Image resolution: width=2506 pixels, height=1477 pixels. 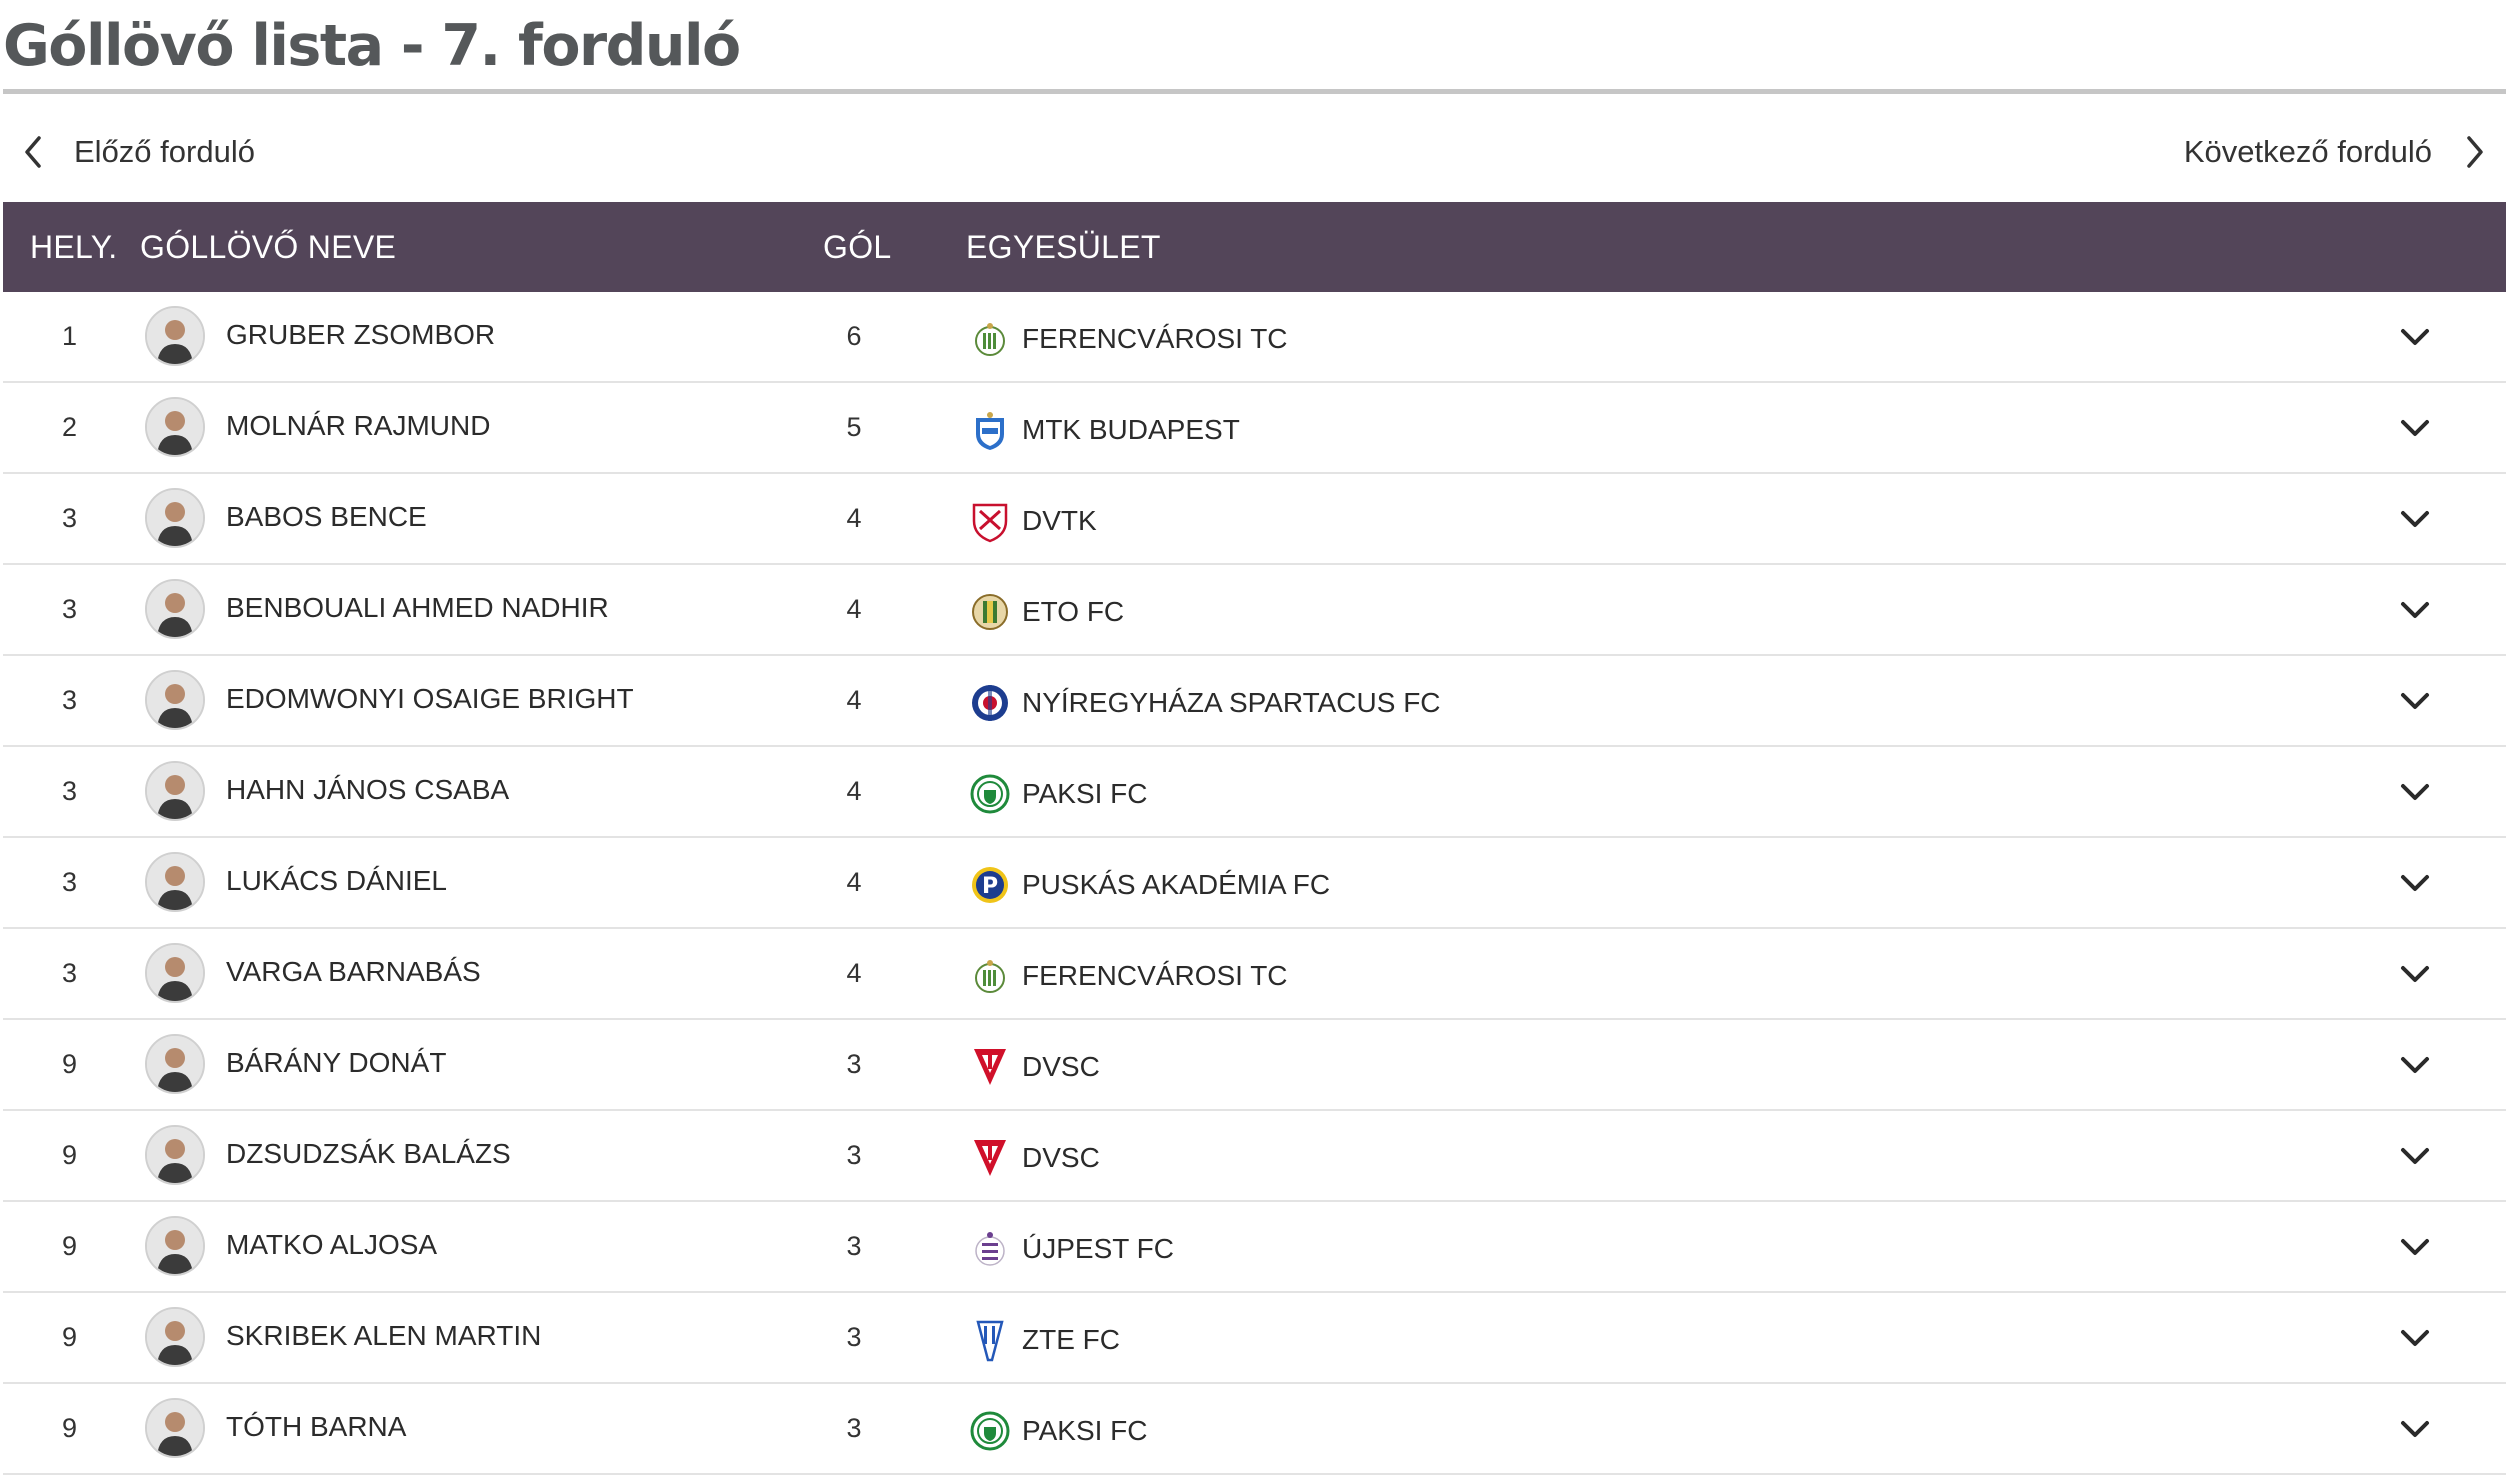 What do you see at coordinates (164, 151) in the screenshot?
I see `previous-round-label: Előző forduló` at bounding box center [164, 151].